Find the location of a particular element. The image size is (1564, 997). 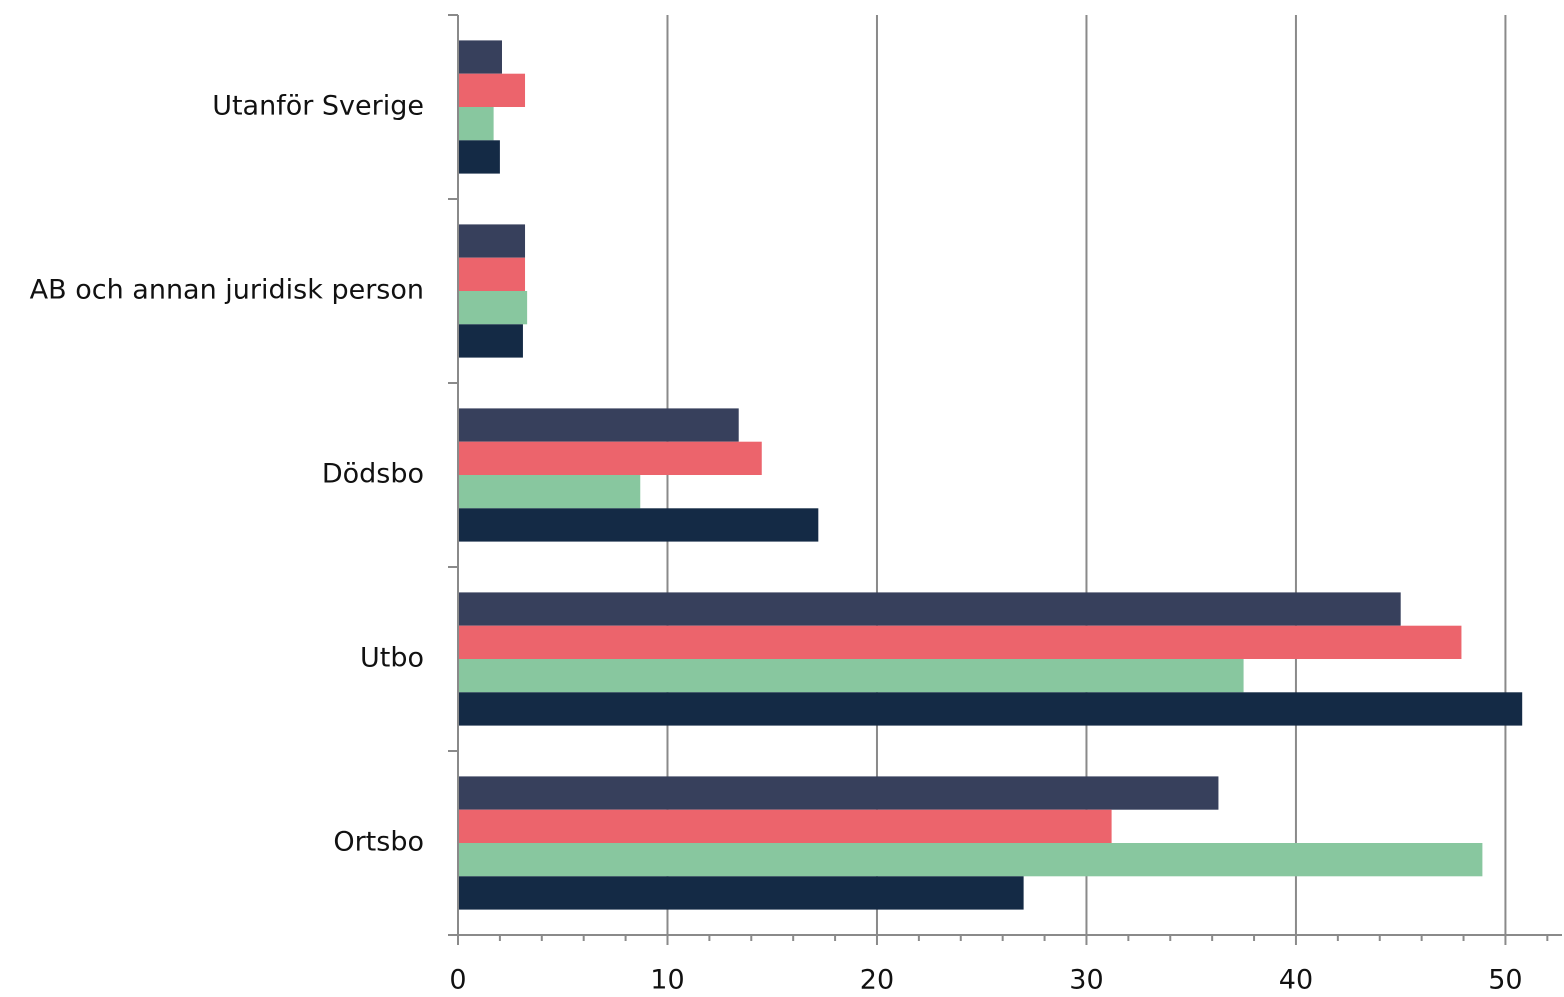

x-tick-label: 50 is located at coordinates (1505, 980).